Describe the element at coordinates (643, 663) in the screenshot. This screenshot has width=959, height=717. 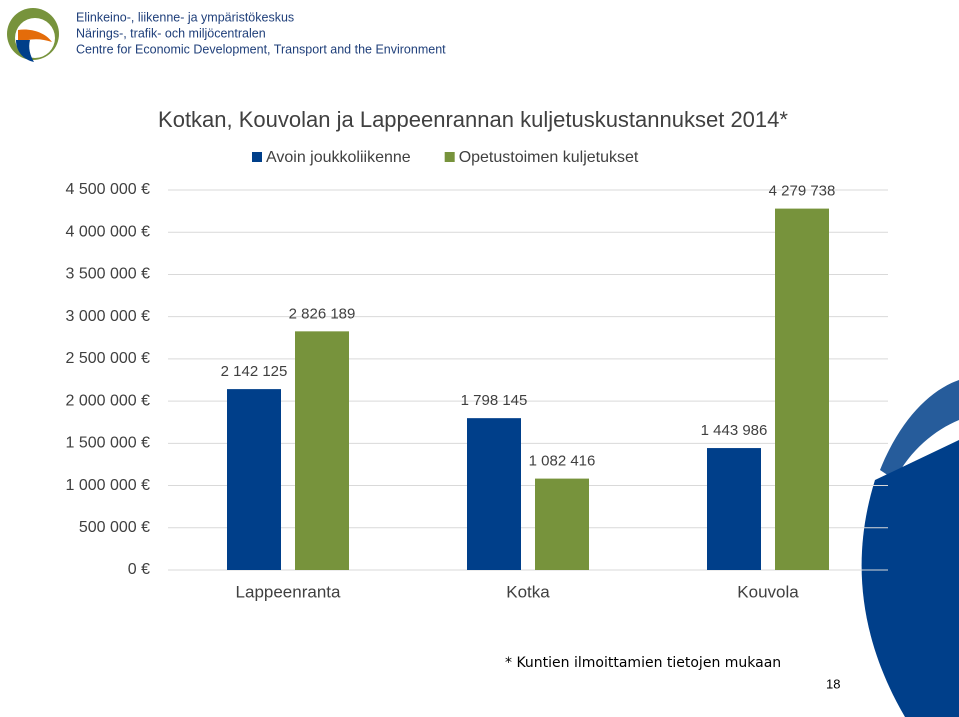
I see `footnote: * Kuntien ilmoittamien tietojen mukaan` at that location.